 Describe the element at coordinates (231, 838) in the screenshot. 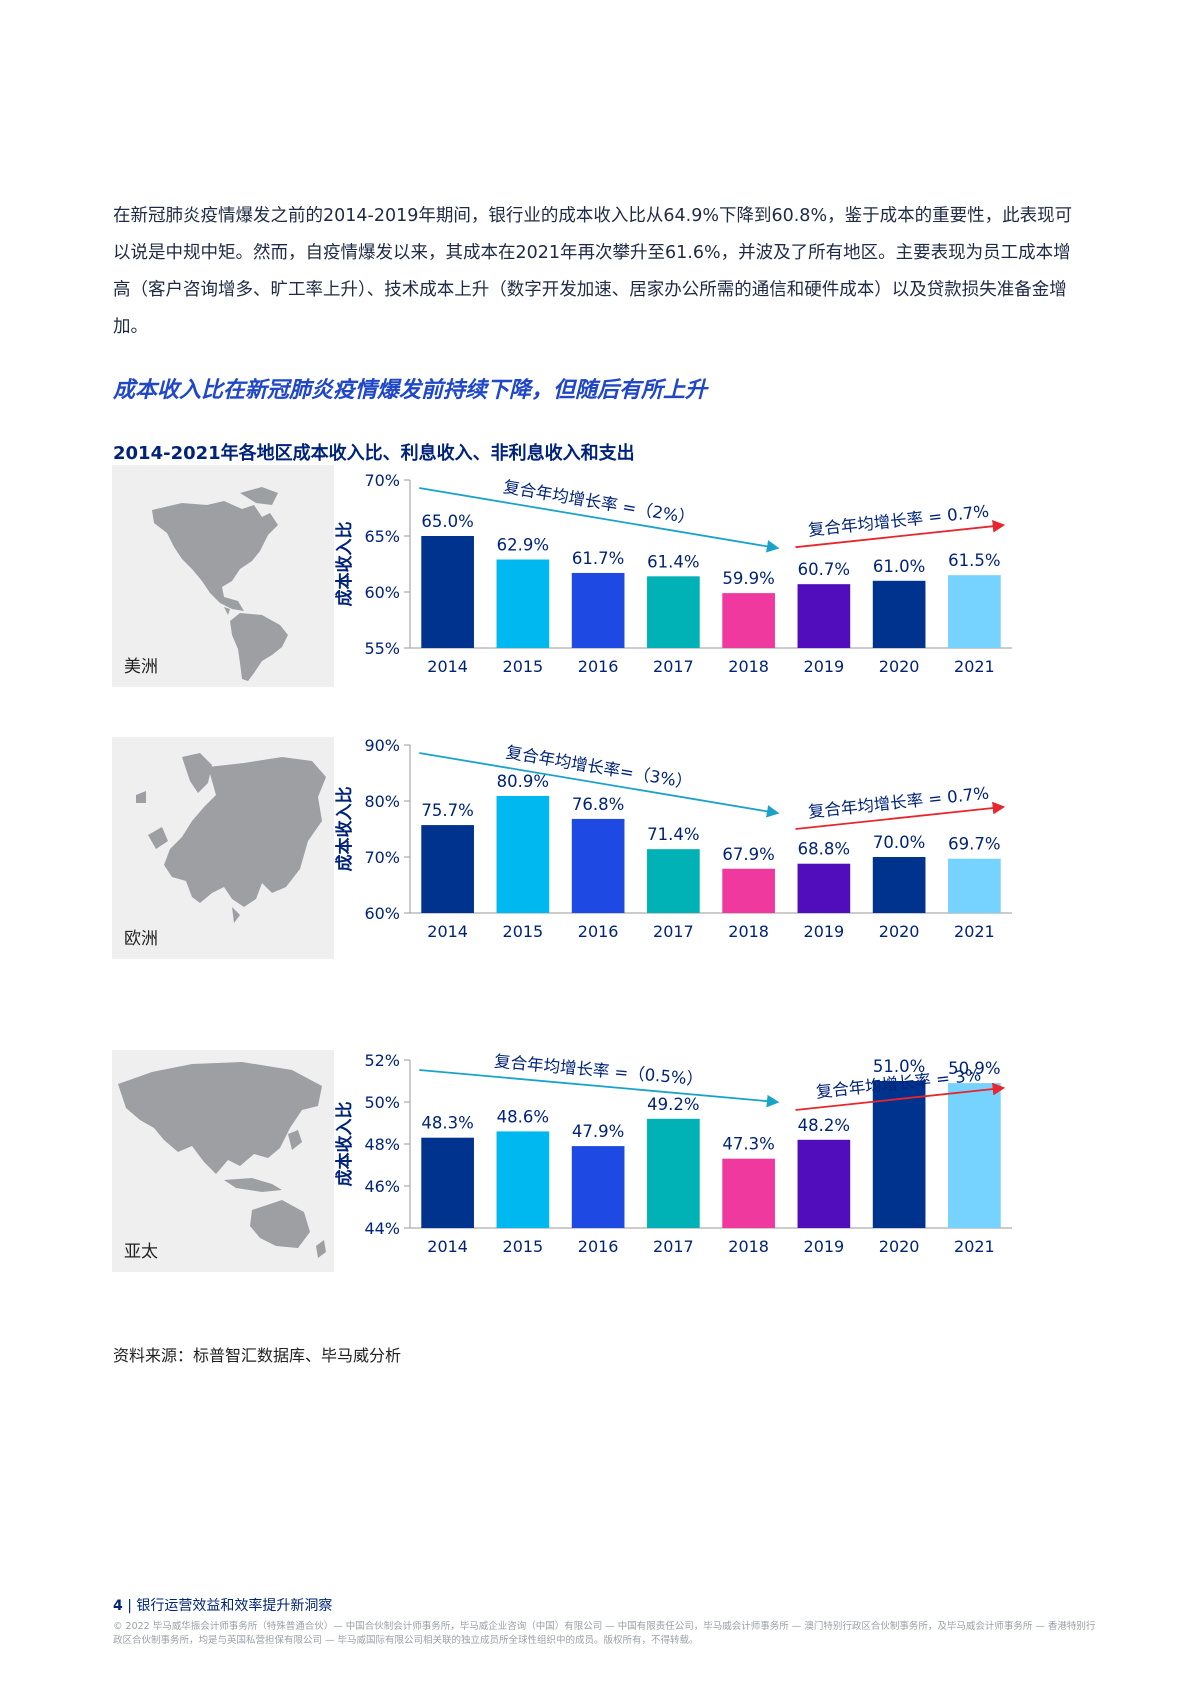

I see `europe-map-icon` at that location.